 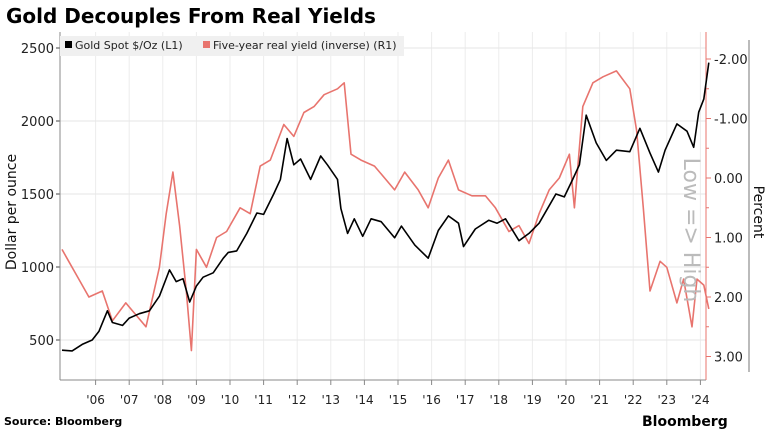 What do you see at coordinates (398, 400) in the screenshot?
I see `x-tick-label: '15` at bounding box center [398, 400].